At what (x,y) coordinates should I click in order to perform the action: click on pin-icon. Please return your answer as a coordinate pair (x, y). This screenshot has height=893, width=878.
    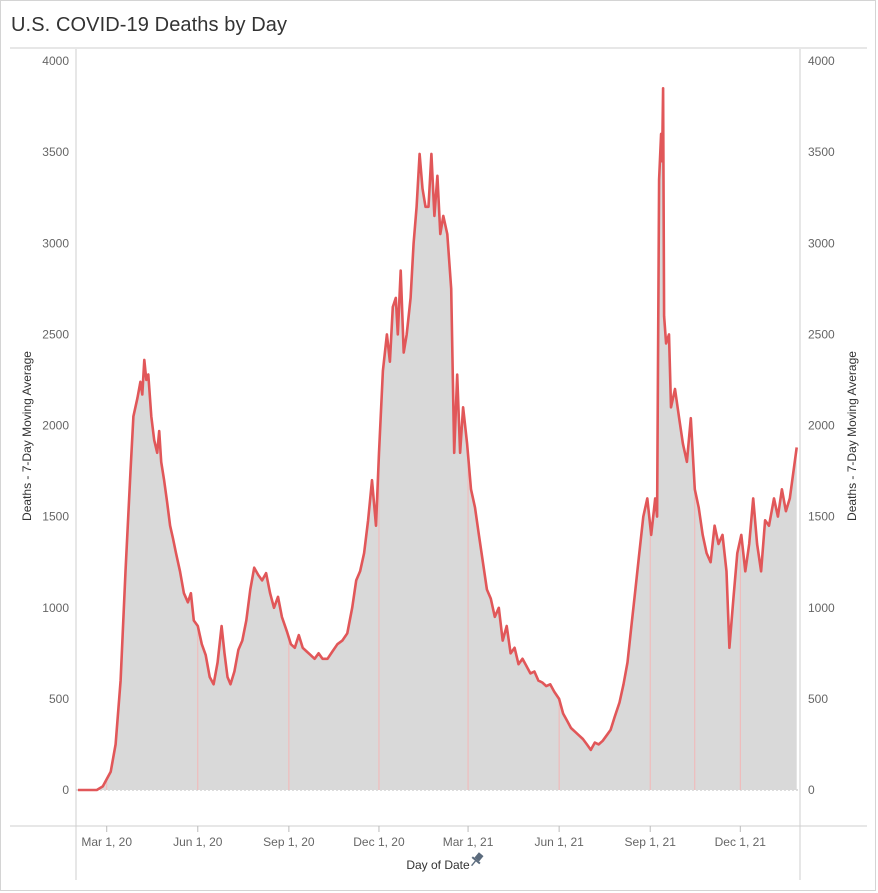
    Looking at the image, I should click on (476, 860).